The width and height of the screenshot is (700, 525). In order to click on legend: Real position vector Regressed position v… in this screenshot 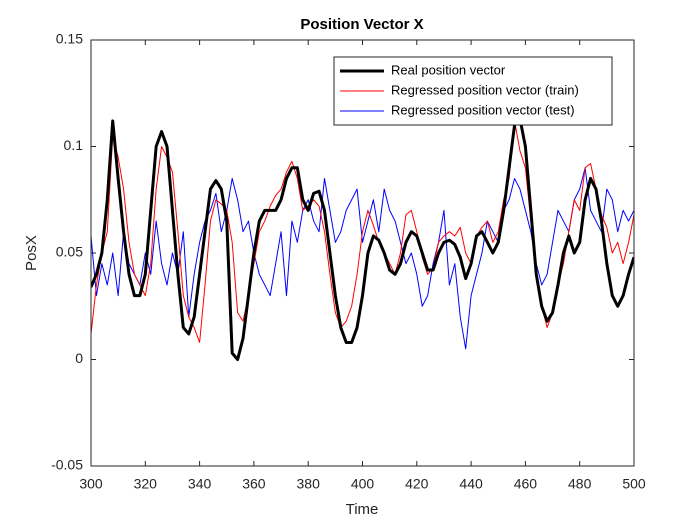, I will do `click(473, 91)`.